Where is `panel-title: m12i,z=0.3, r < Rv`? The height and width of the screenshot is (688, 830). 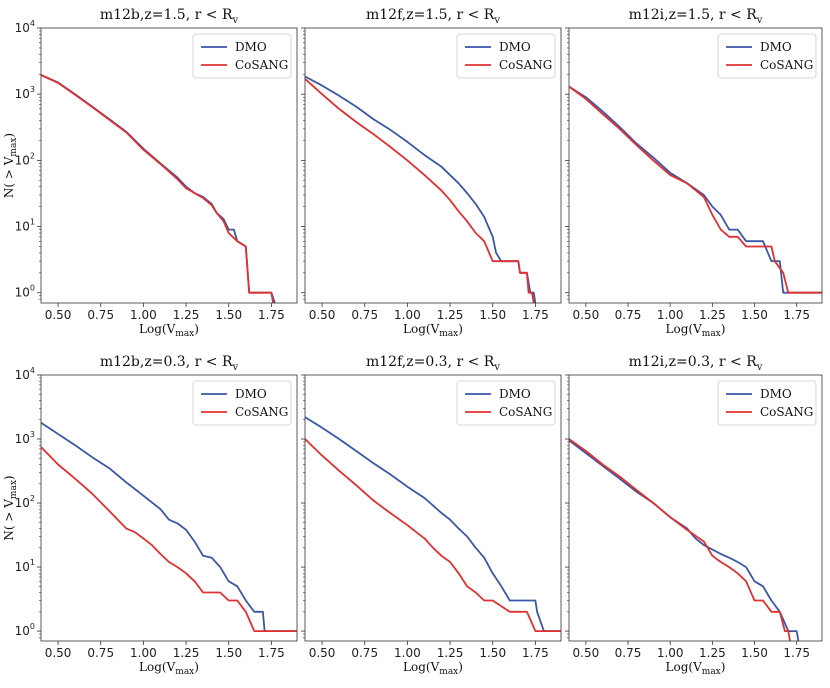 panel-title: m12i,z=0.3, r < Rv is located at coordinates (696, 363).